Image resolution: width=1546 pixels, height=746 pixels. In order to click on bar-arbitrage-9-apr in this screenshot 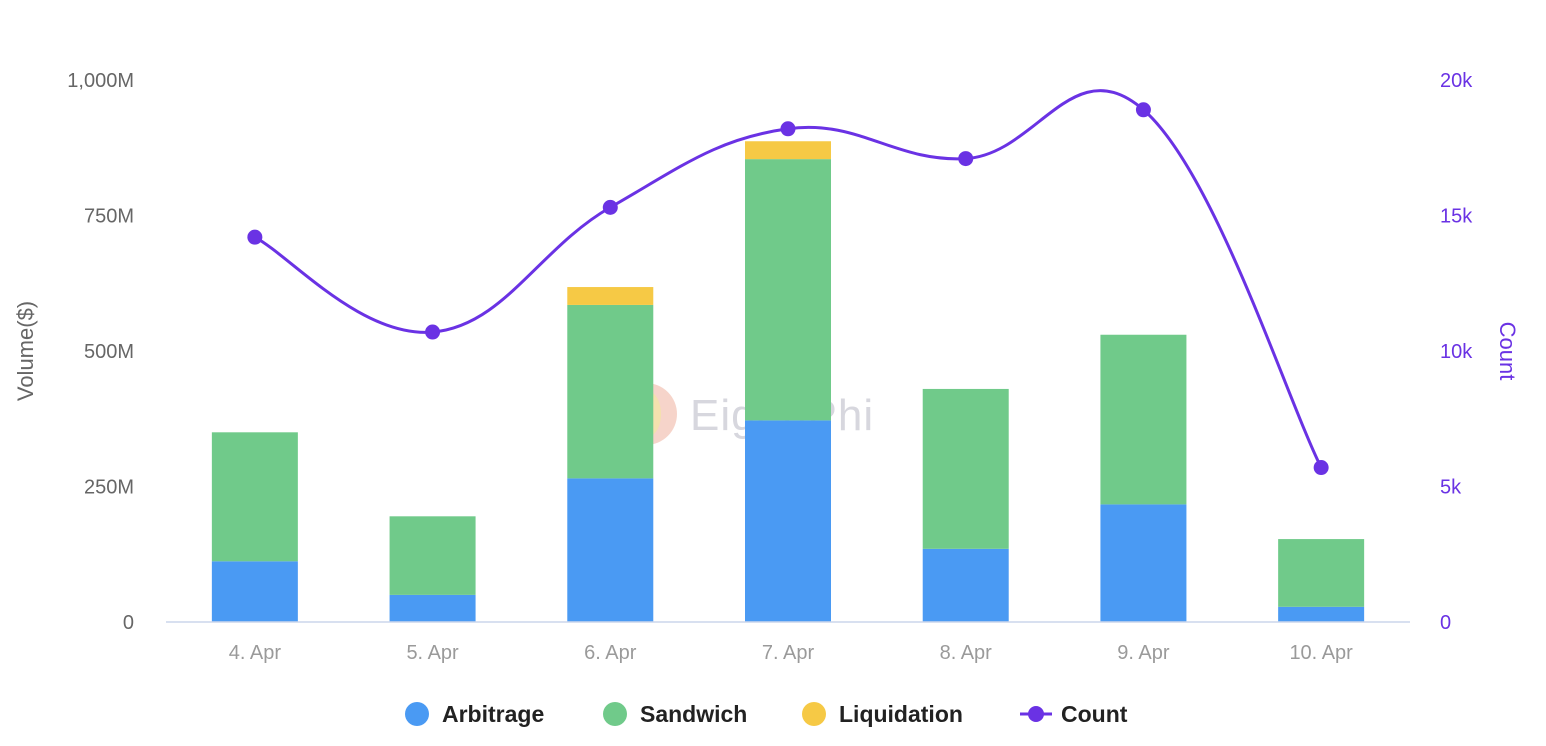, I will do `click(1143, 563)`.